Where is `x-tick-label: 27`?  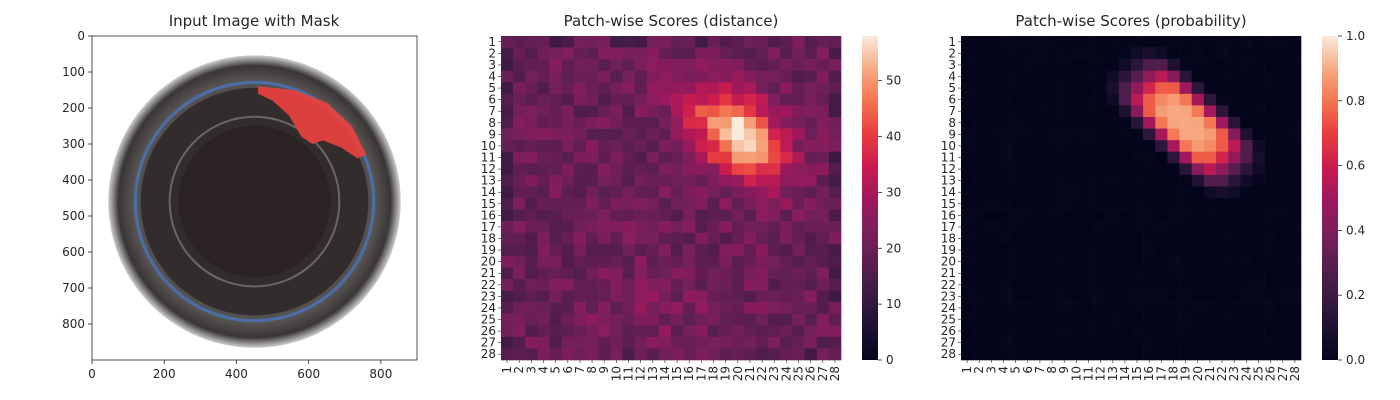
x-tick-label: 27 is located at coordinates (1283, 373).